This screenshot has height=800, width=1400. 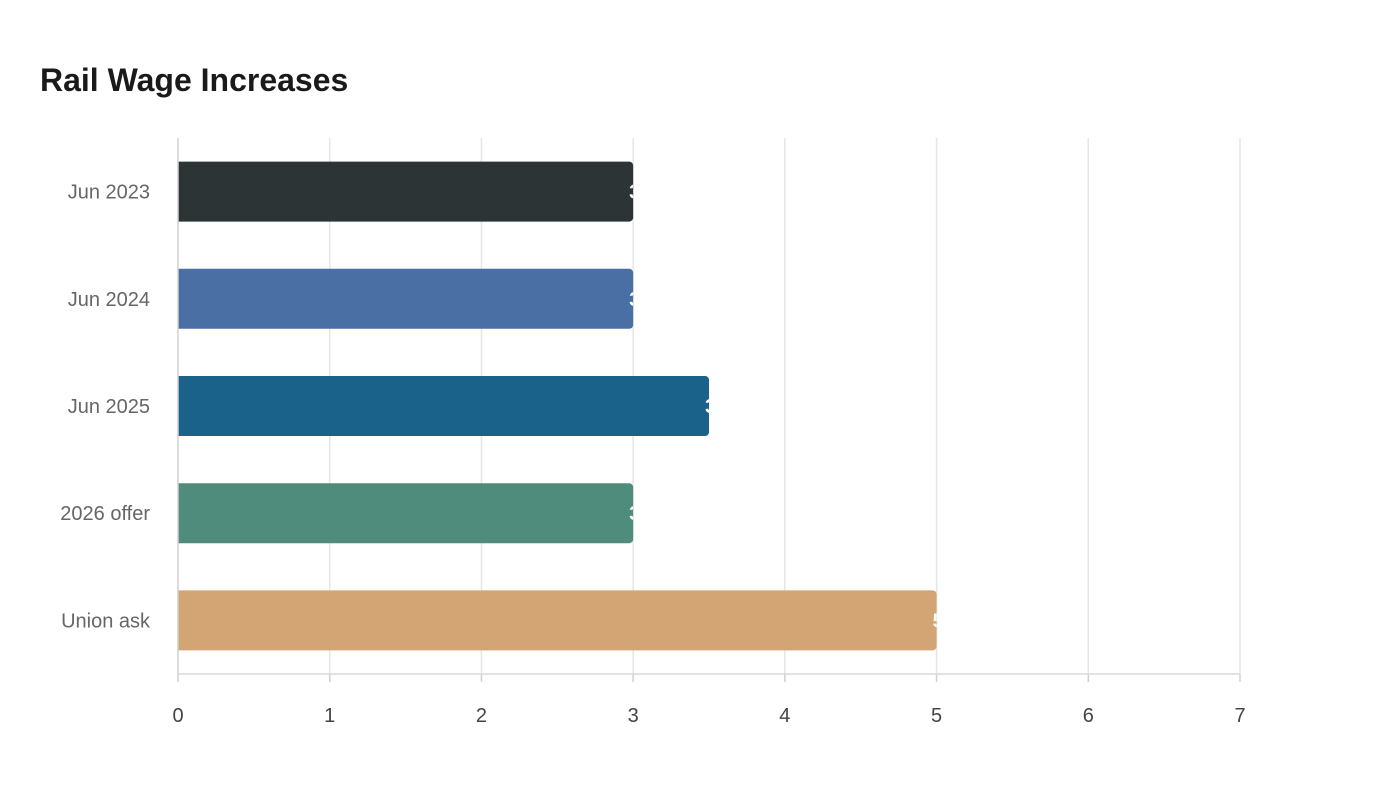 What do you see at coordinates (105, 514) in the screenshot?
I see `category-label: 2026 offer` at bounding box center [105, 514].